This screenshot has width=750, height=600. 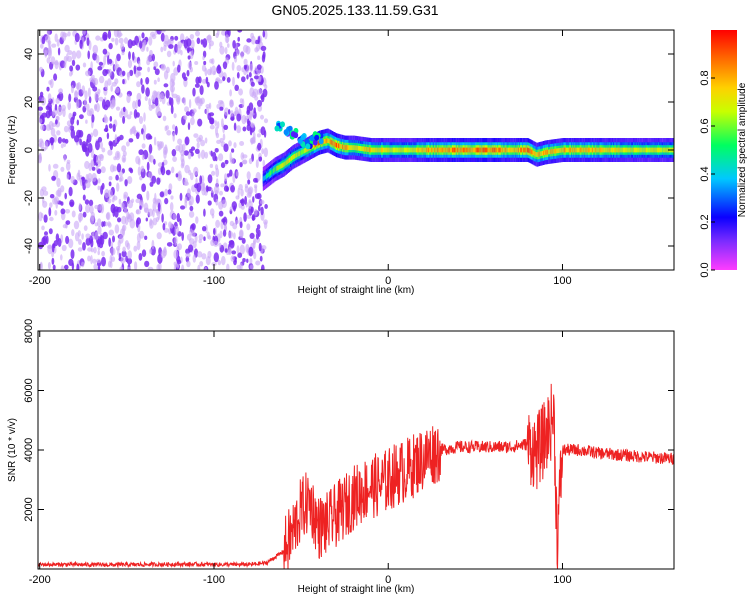 I want to click on snr-xlabel: Height of straight line (km), so click(x=356, y=589).